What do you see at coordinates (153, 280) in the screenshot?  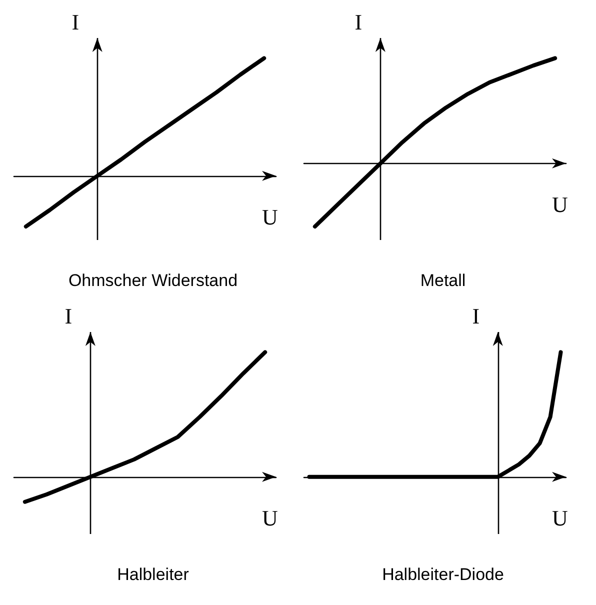 I see `text: Ohmscher Widerstand` at bounding box center [153, 280].